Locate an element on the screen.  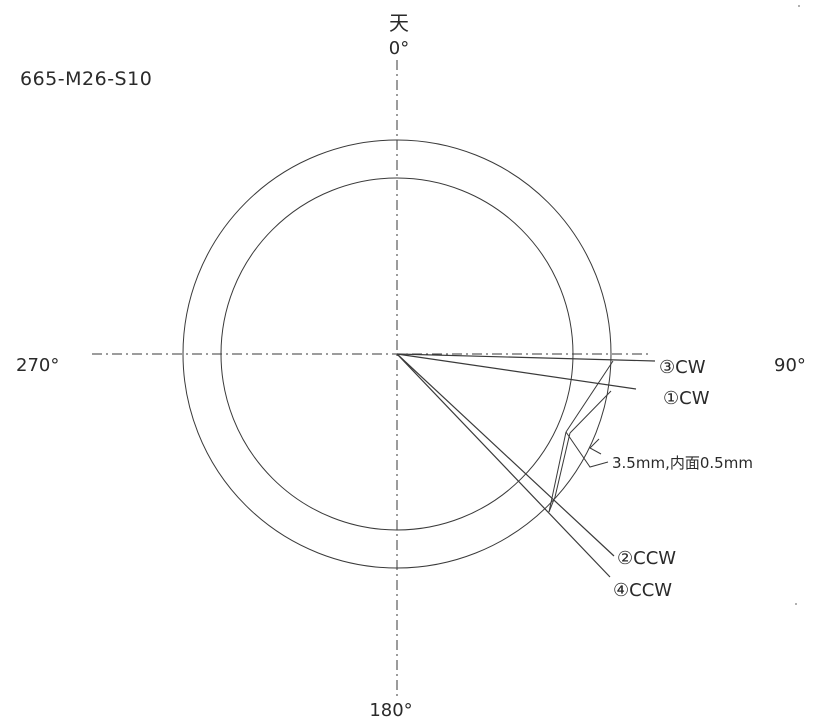
marker-label-2-ccw: ②CCW is located at coordinates (646, 558).